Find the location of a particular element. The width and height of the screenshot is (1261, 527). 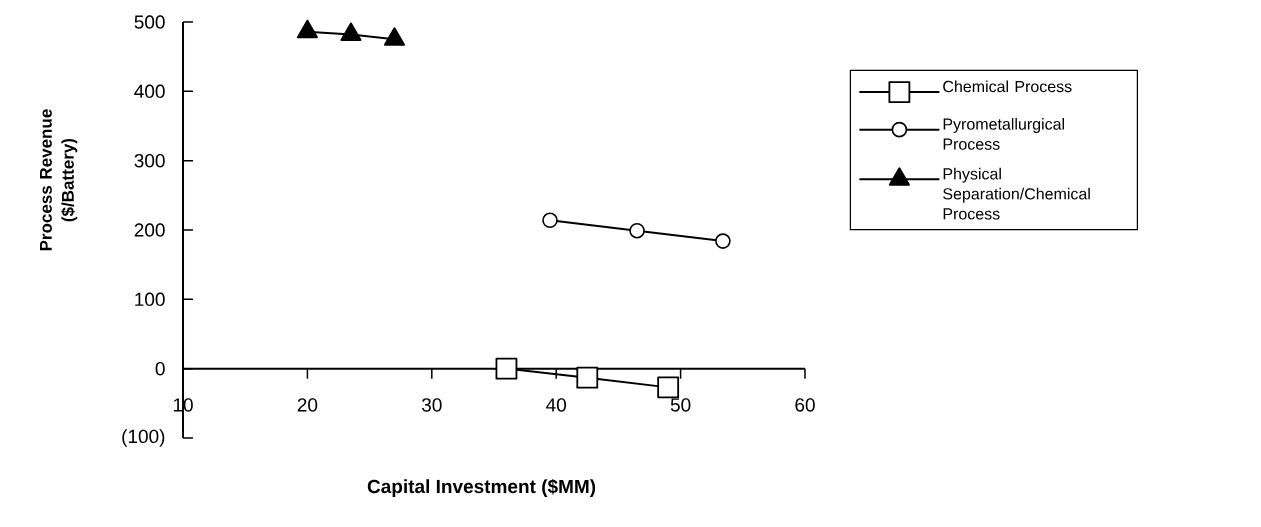

y-tick-label: 100 is located at coordinates (150, 299).